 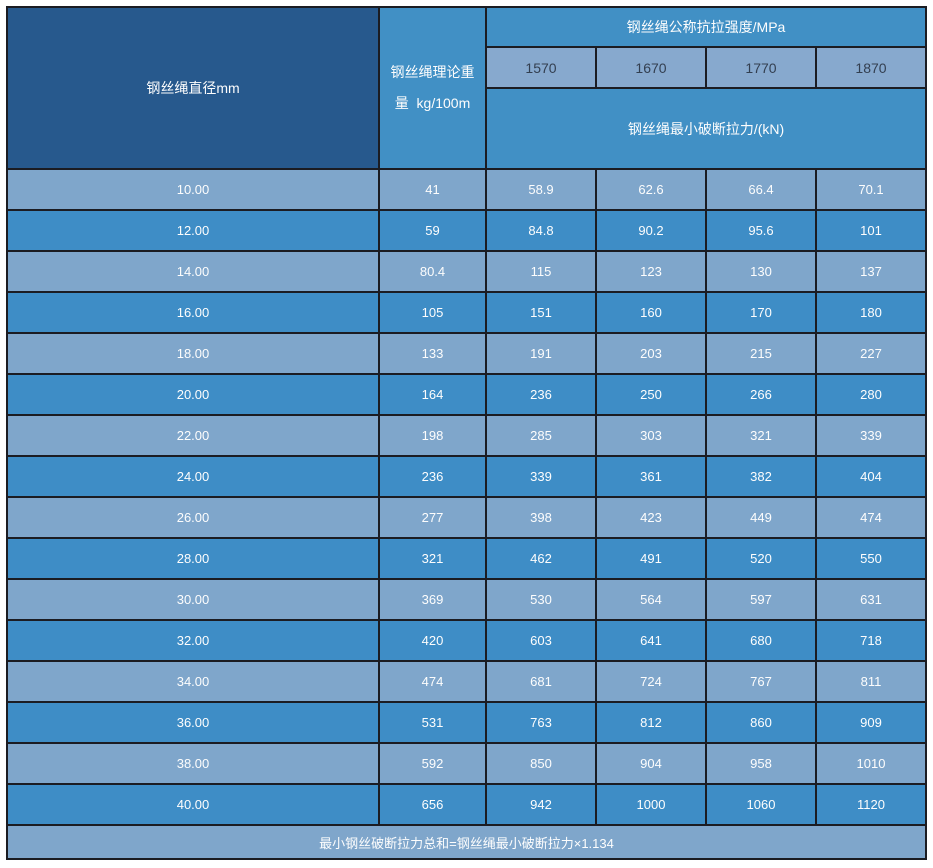 What do you see at coordinates (761, 394) in the screenshot?
I see `breaking-force-cell: 266` at bounding box center [761, 394].